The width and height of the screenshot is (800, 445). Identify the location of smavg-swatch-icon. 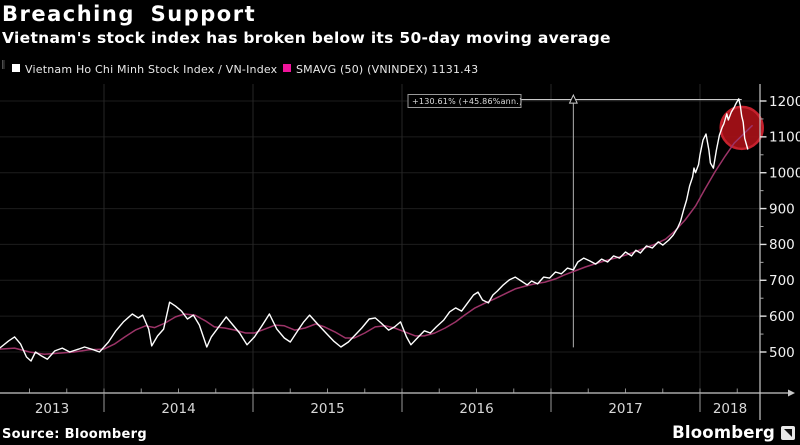
(287, 68).